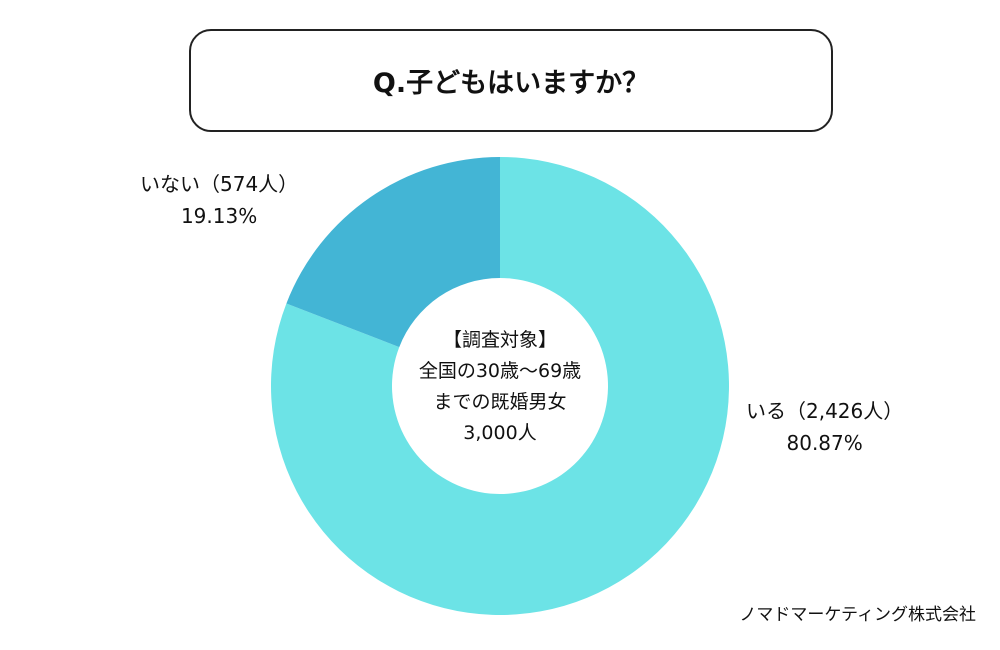  What do you see at coordinates (499, 340) in the screenshot?
I see `center-line: 【調査対象】` at bounding box center [499, 340].